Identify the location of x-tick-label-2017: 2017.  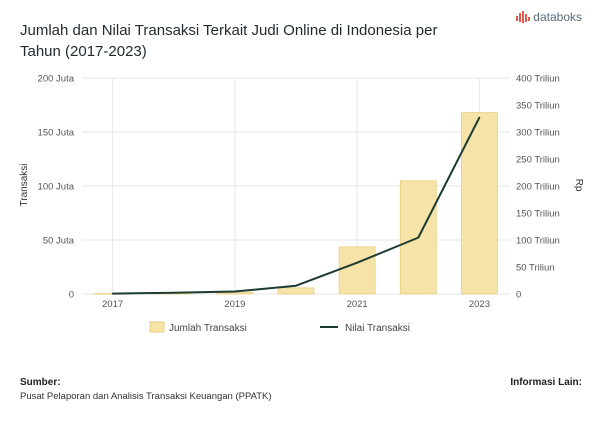
(112, 304).